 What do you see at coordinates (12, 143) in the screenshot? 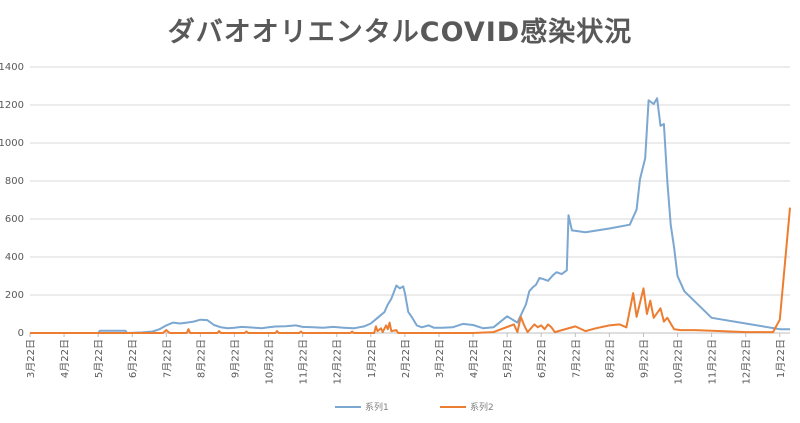
I see `y-tick-label: 1000` at bounding box center [12, 143].